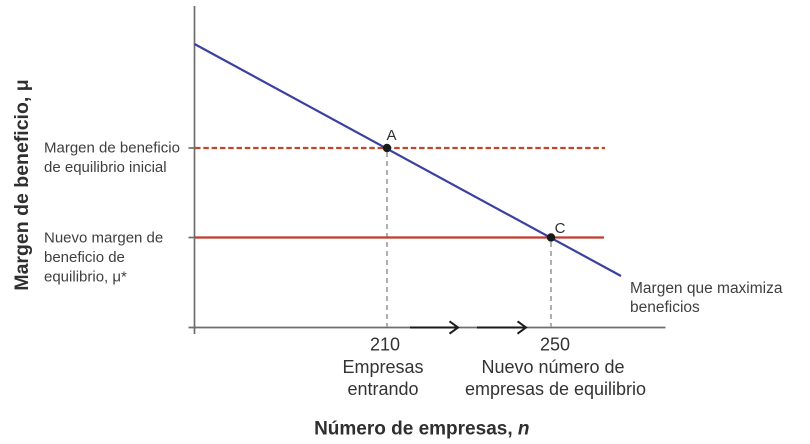 This screenshot has height=444, width=810. What do you see at coordinates (560, 228) in the screenshot?
I see `svg-text: C` at bounding box center [560, 228].